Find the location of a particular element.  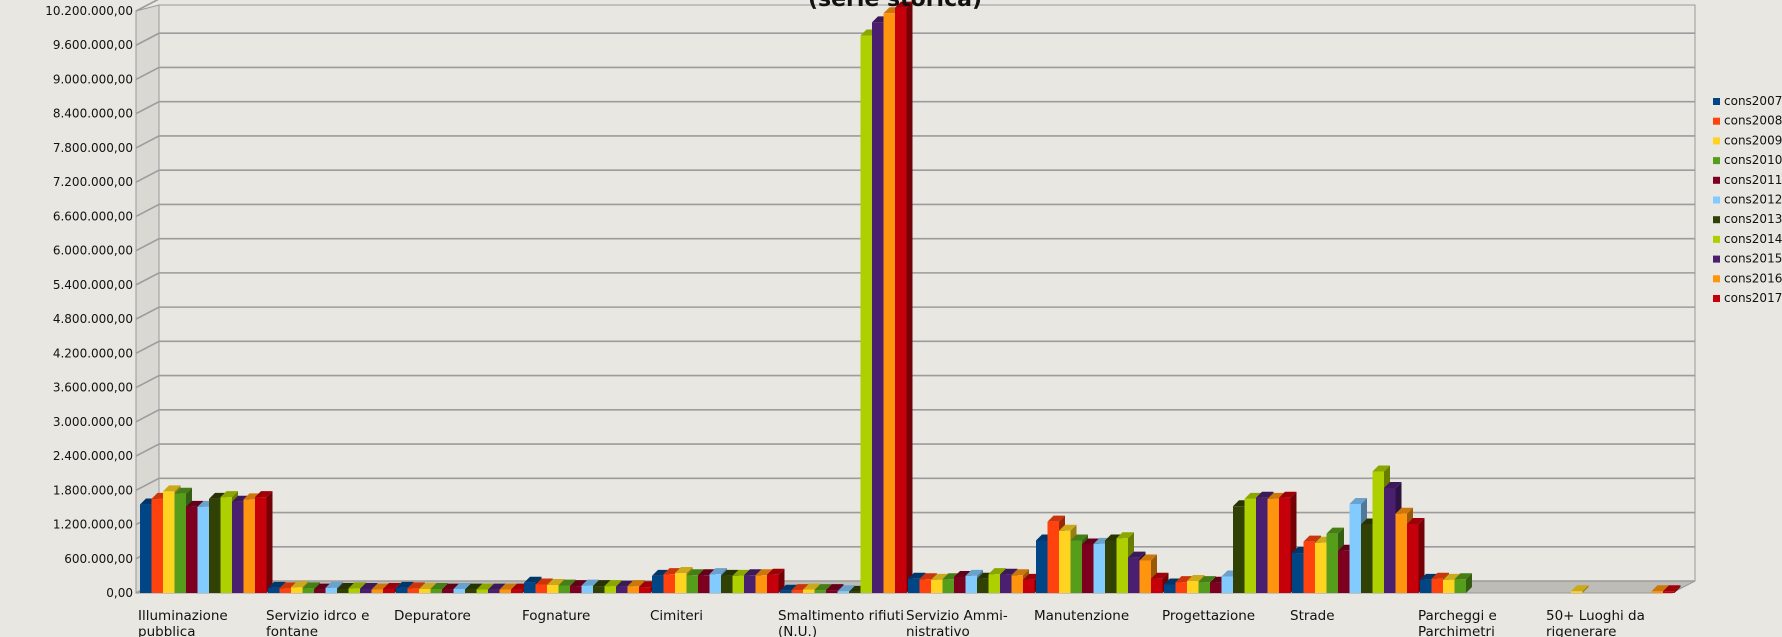

legend-item: cons2010 is located at coordinates (1747, 160).